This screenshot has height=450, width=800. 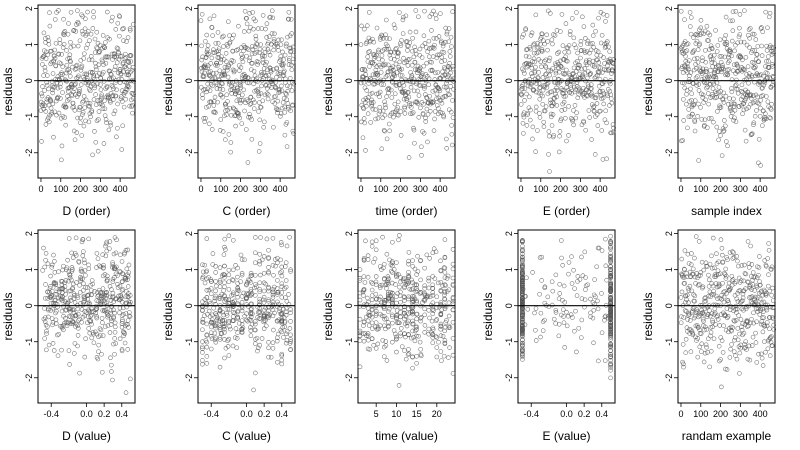 I want to click on points-group, so click(x=727, y=88).